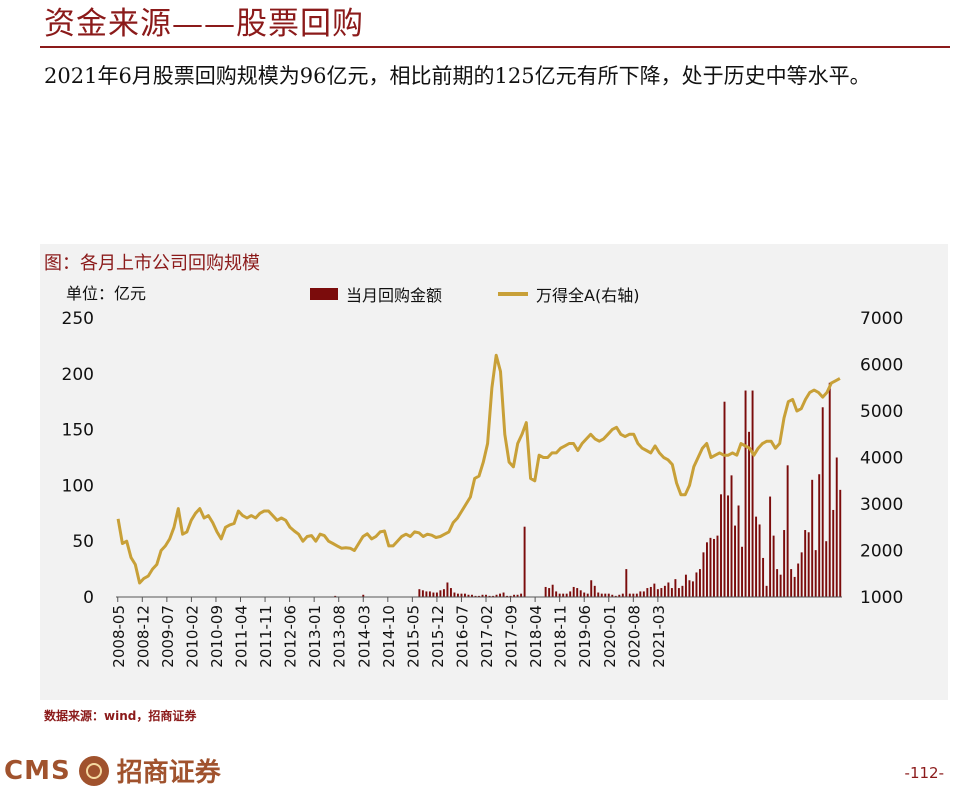 This screenshot has height=789, width=954. What do you see at coordinates (413, 636) in the screenshot?
I see `x-tick-label: 2015-05` at bounding box center [413, 636].